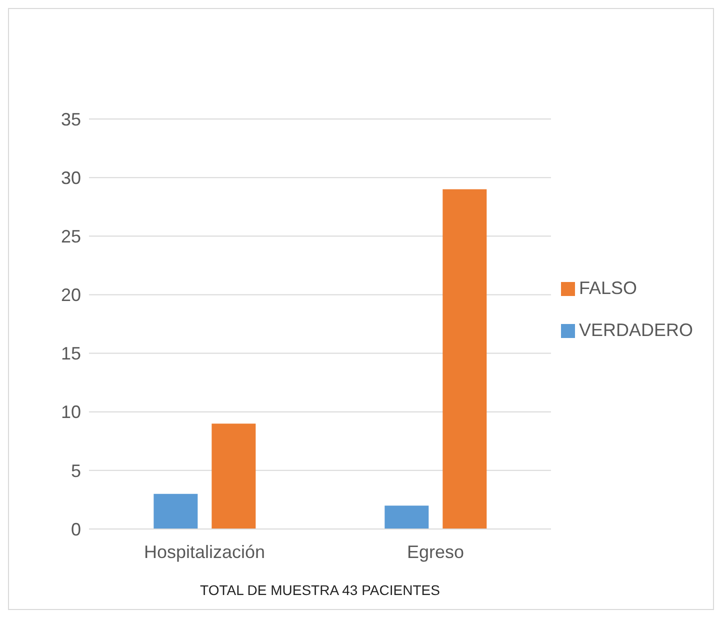 The height and width of the screenshot is (618, 724). I want to click on legend-label: VERDADERO, so click(635, 330).